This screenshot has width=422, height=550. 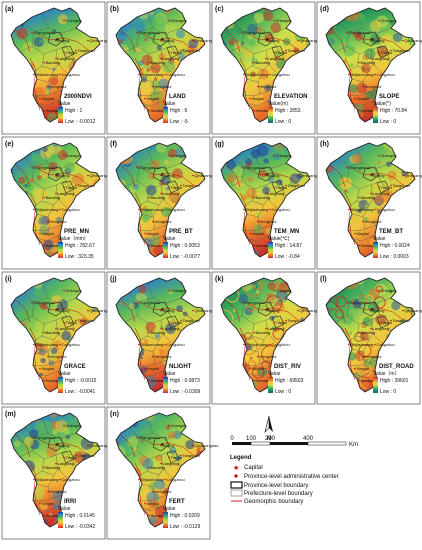 I want to click on legend-item-geomorphic: Geomorphic boundary, so click(x=273, y=502).